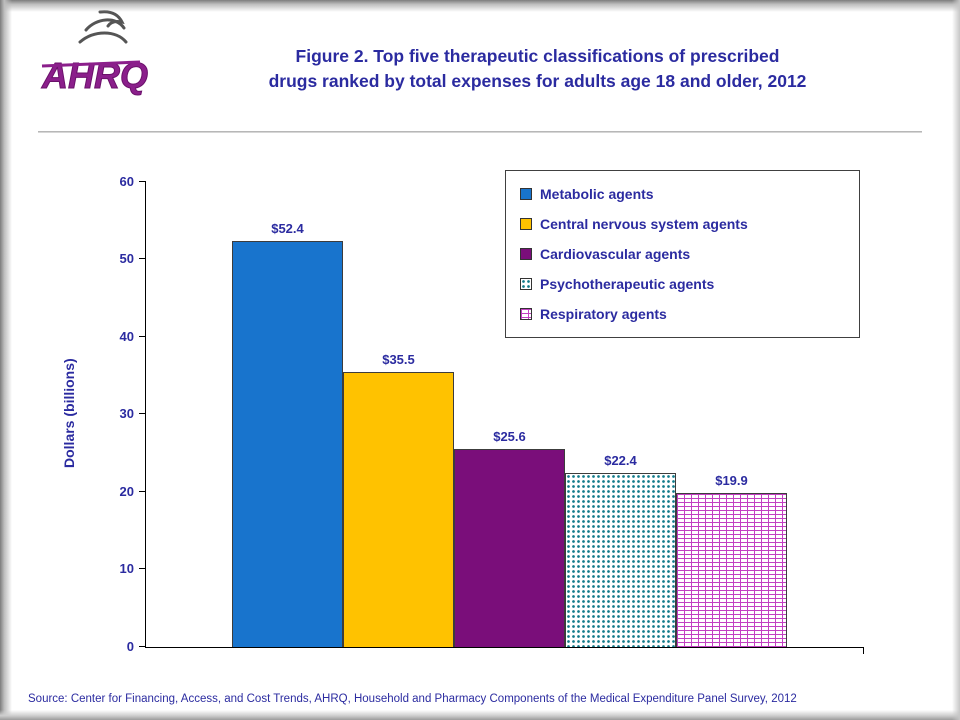  What do you see at coordinates (480, 132) in the screenshot?
I see `header-divider` at bounding box center [480, 132].